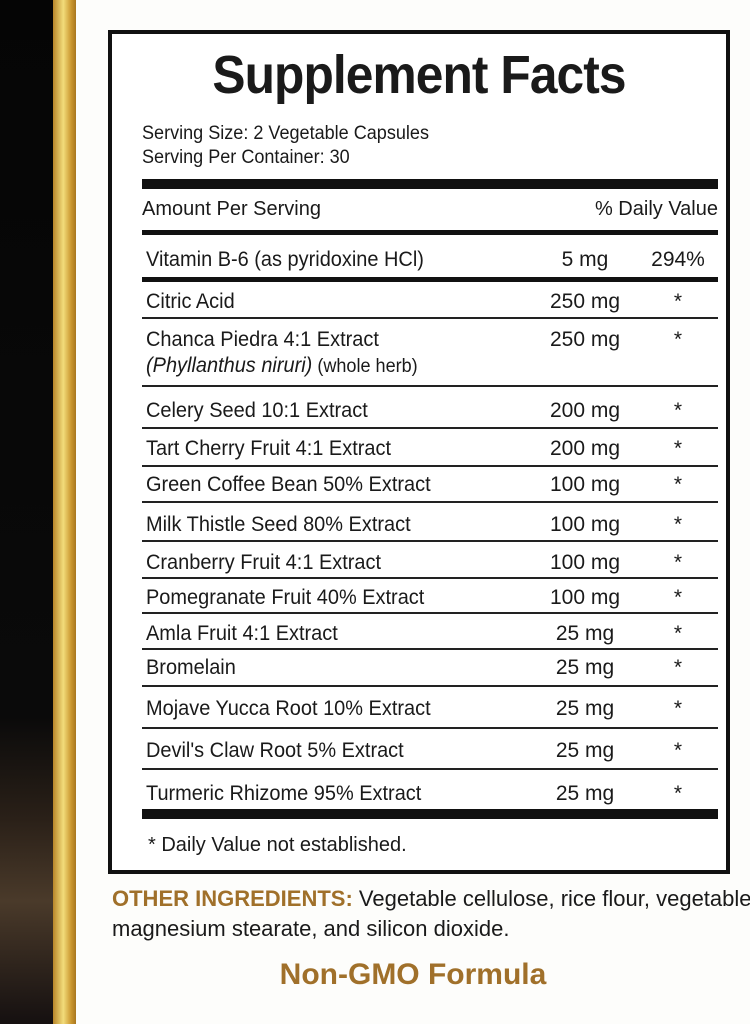 The image size is (750, 1024). What do you see at coordinates (264, 562) in the screenshot?
I see `ingredient-name: Cranberry Fruit 4:1 Extract` at bounding box center [264, 562].